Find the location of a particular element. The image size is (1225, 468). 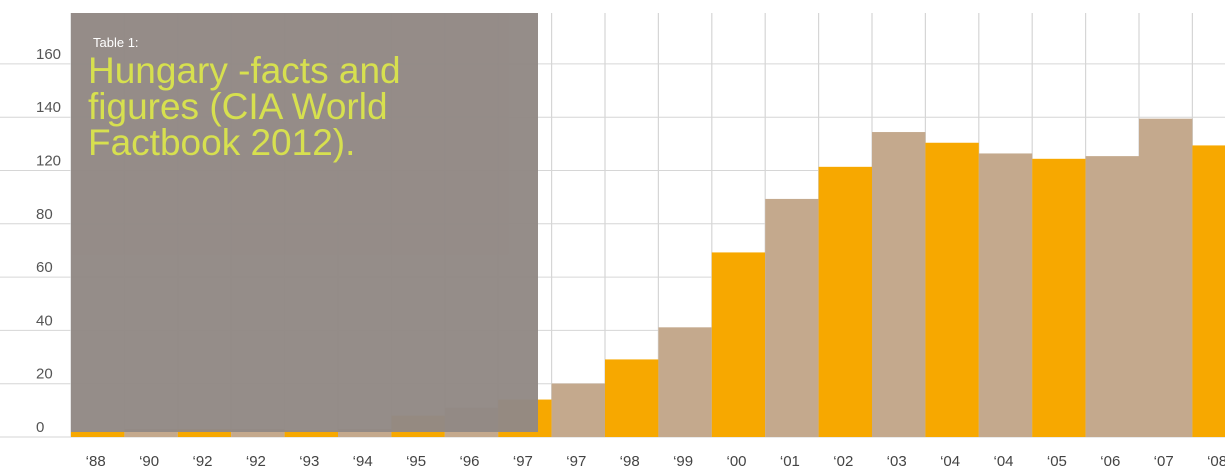

x-tick-label: ‘96 is located at coordinates (469, 460).